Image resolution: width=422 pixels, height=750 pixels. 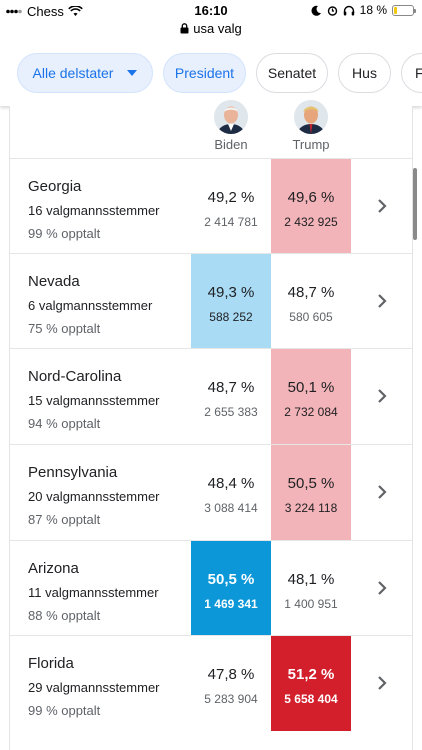 What do you see at coordinates (348, 10) in the screenshot?
I see `headphones-icon` at bounding box center [348, 10].